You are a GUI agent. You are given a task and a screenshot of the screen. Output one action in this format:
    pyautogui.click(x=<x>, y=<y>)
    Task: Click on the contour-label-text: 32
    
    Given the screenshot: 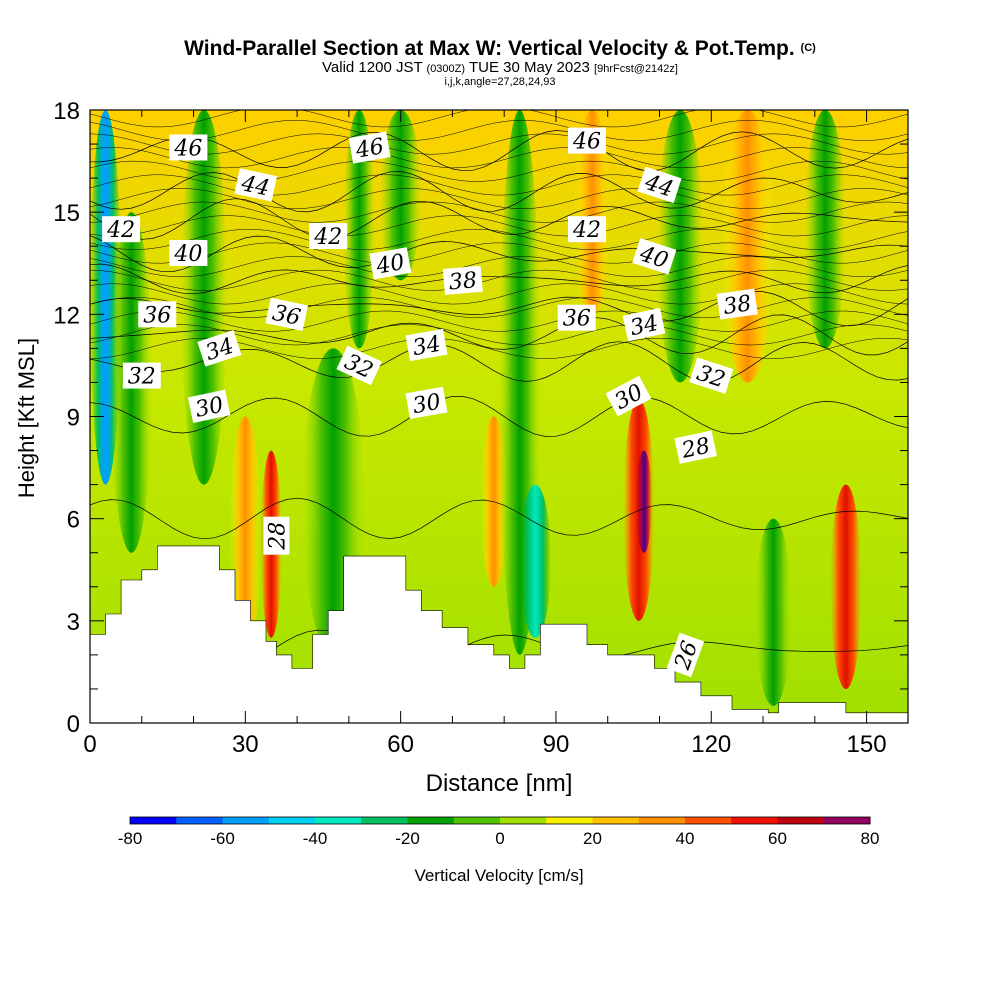 What is the action you would take?
    pyautogui.click(x=142, y=377)
    